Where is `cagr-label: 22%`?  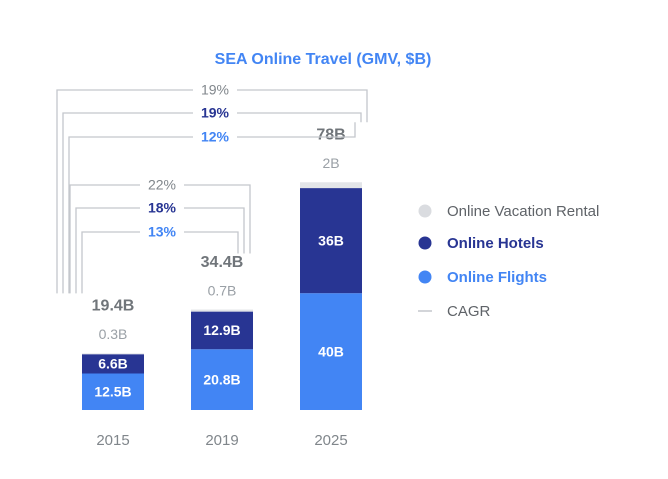
cagr-label: 22% is located at coordinates (162, 185).